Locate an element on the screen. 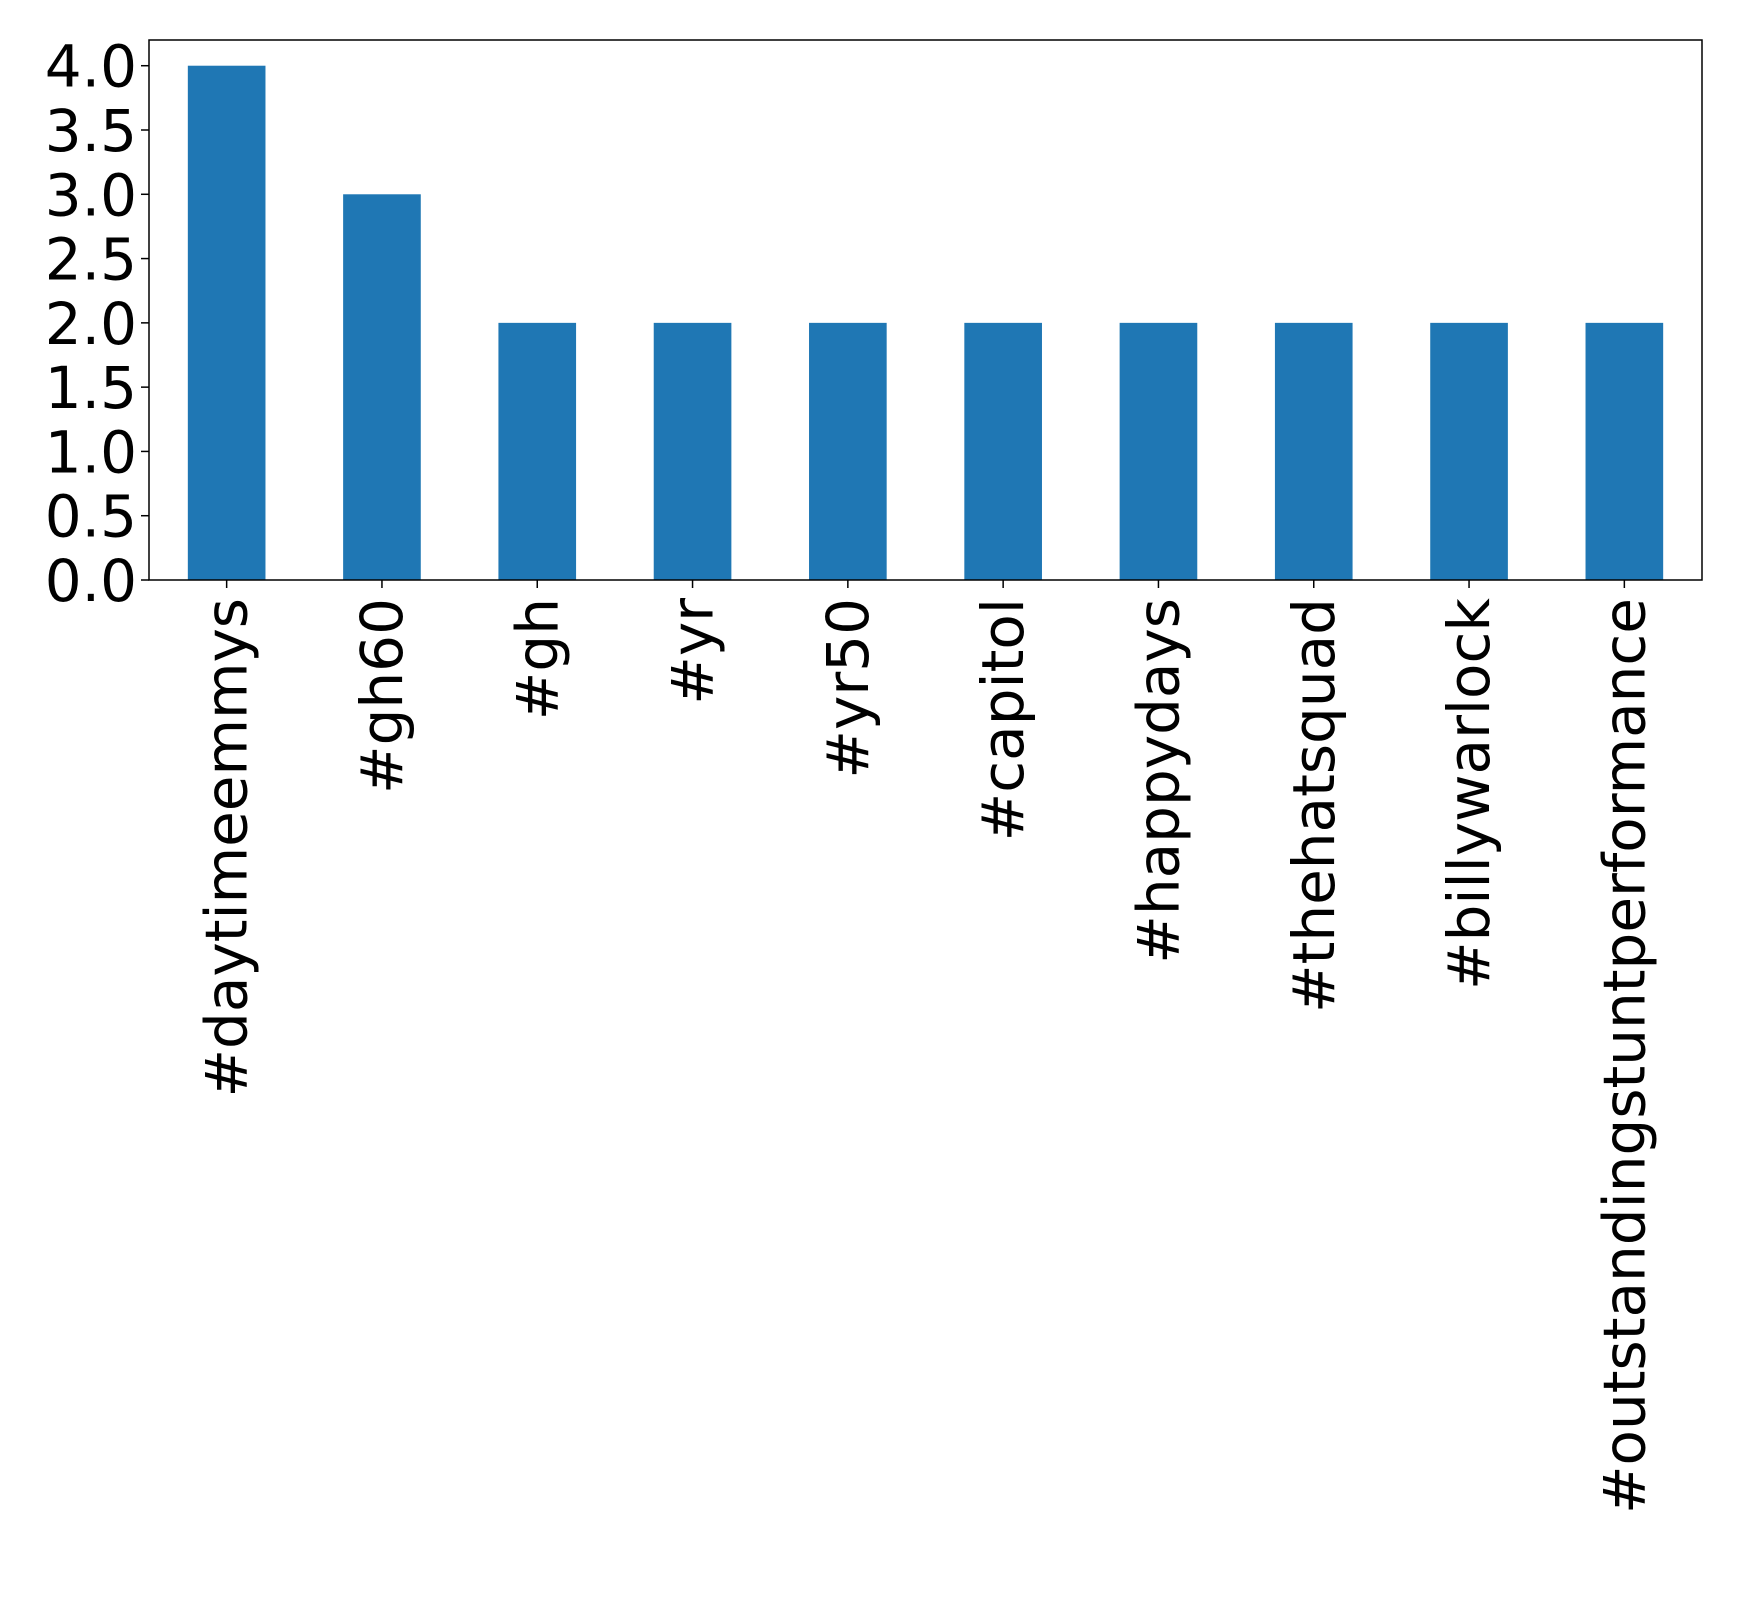 The width and height of the screenshot is (1739, 1614). x-tick-label: #gh60 is located at coordinates (382, 696).